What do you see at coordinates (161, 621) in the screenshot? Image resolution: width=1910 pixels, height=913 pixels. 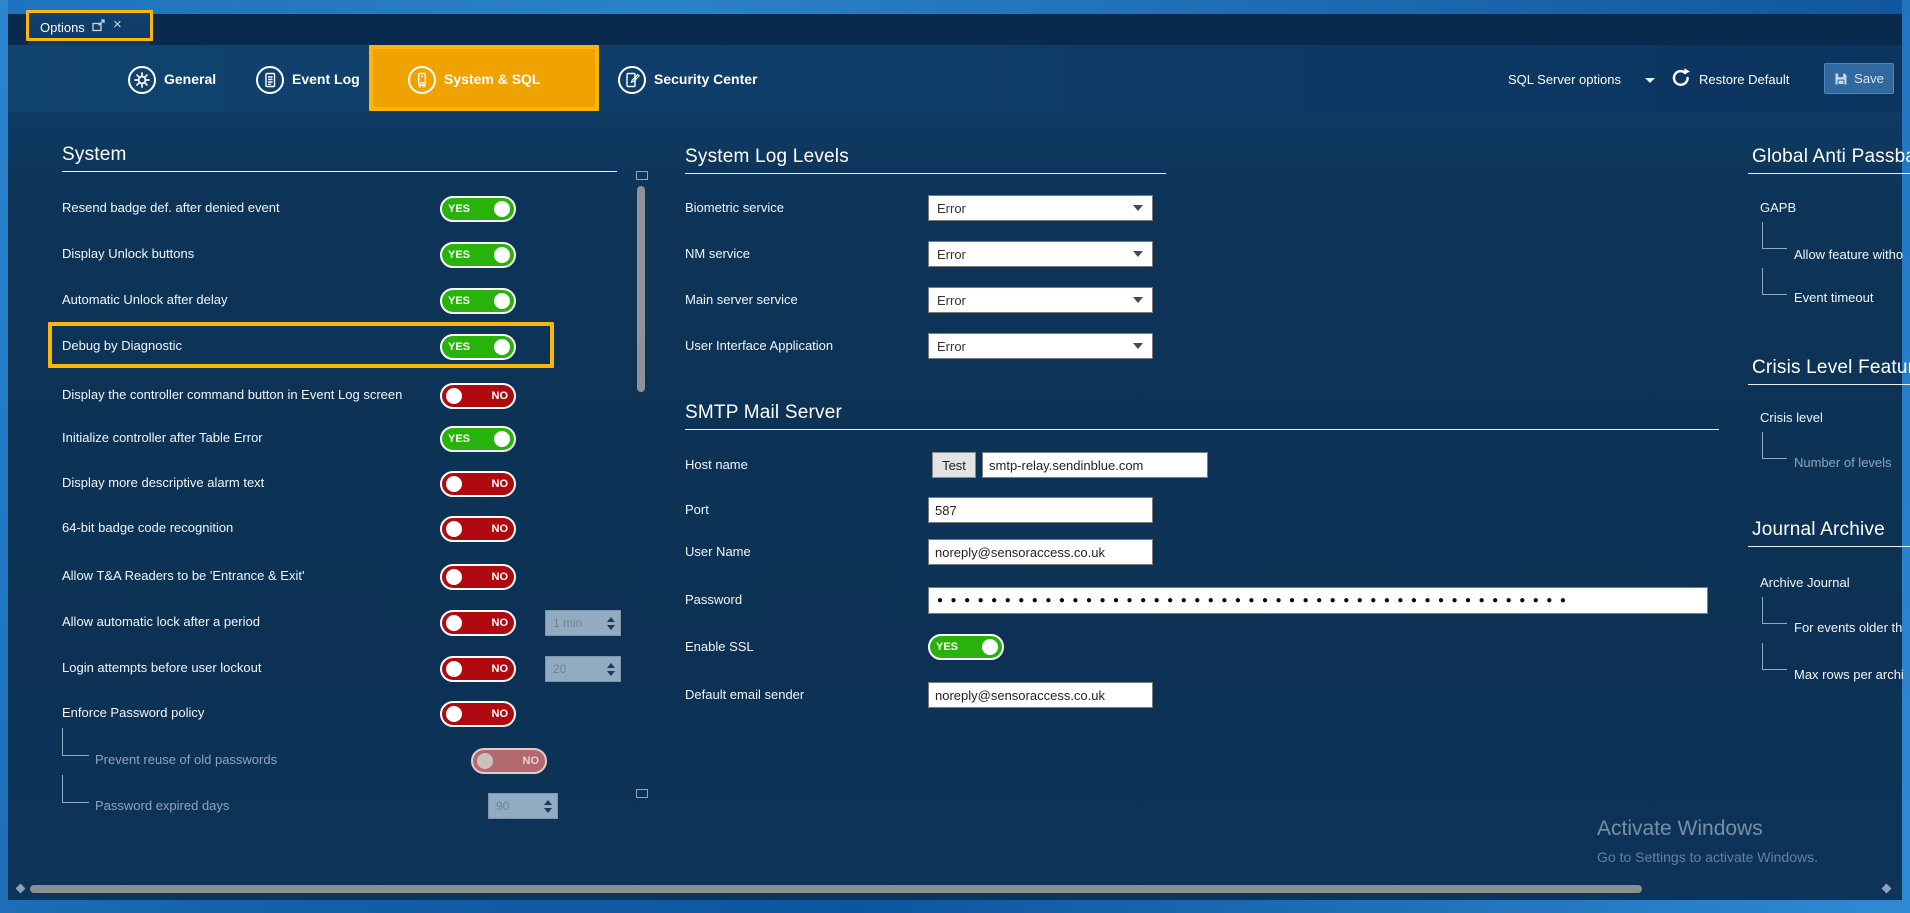 I see `row-label: Allow automatic lock after a period` at bounding box center [161, 621].